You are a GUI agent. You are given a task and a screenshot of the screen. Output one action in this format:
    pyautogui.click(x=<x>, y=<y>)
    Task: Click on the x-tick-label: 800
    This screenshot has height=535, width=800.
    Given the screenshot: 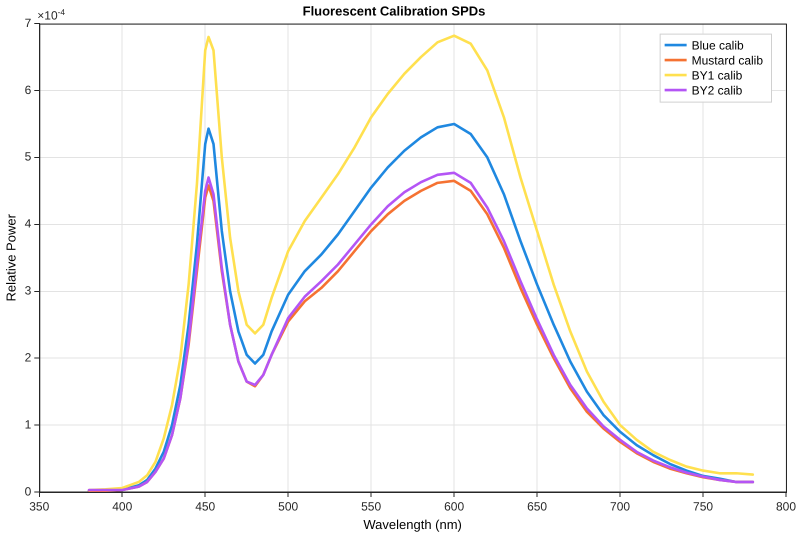 What is the action you would take?
    pyautogui.click(x=786, y=507)
    